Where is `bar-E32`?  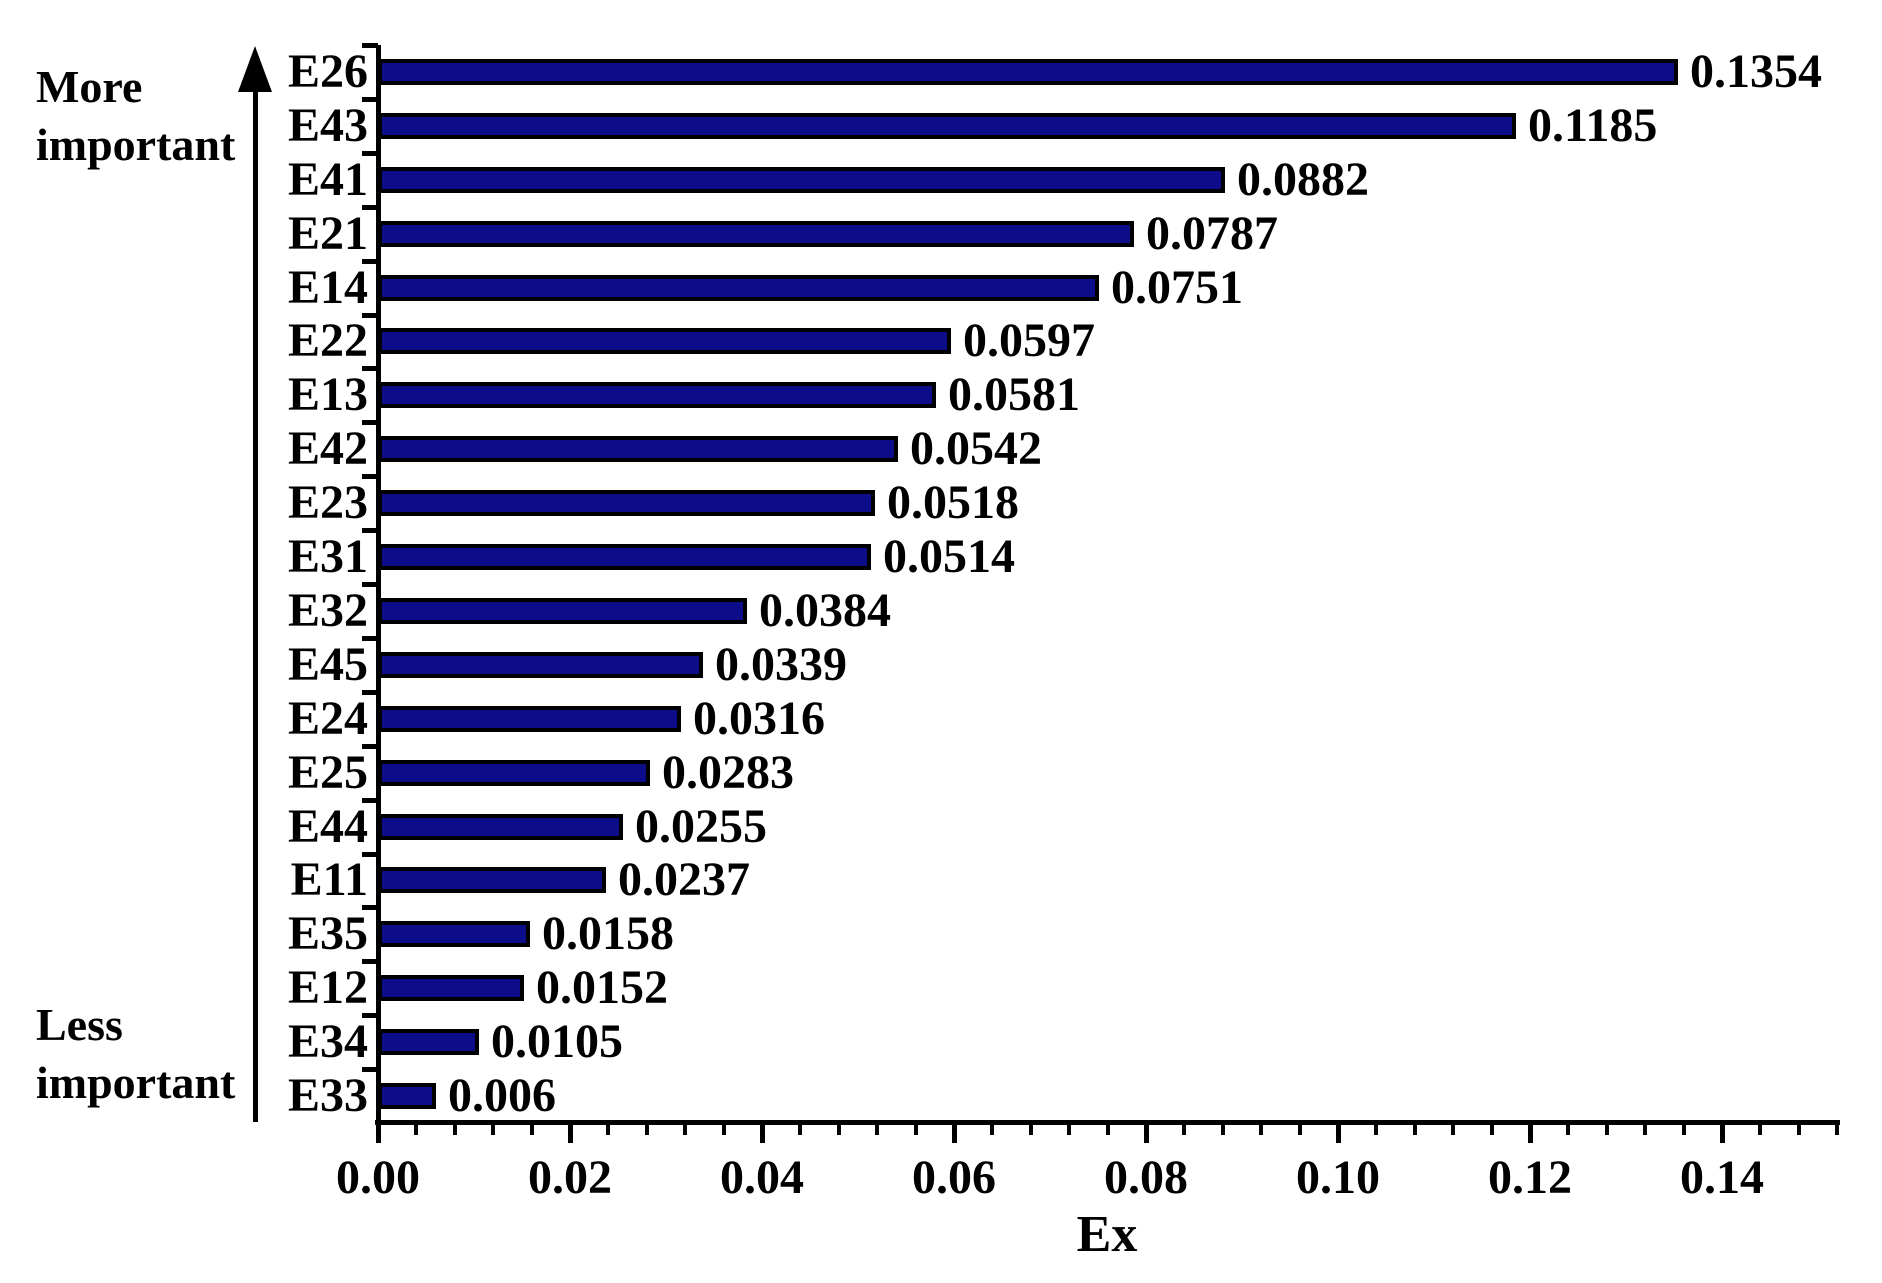 bar-E32 is located at coordinates (562, 610).